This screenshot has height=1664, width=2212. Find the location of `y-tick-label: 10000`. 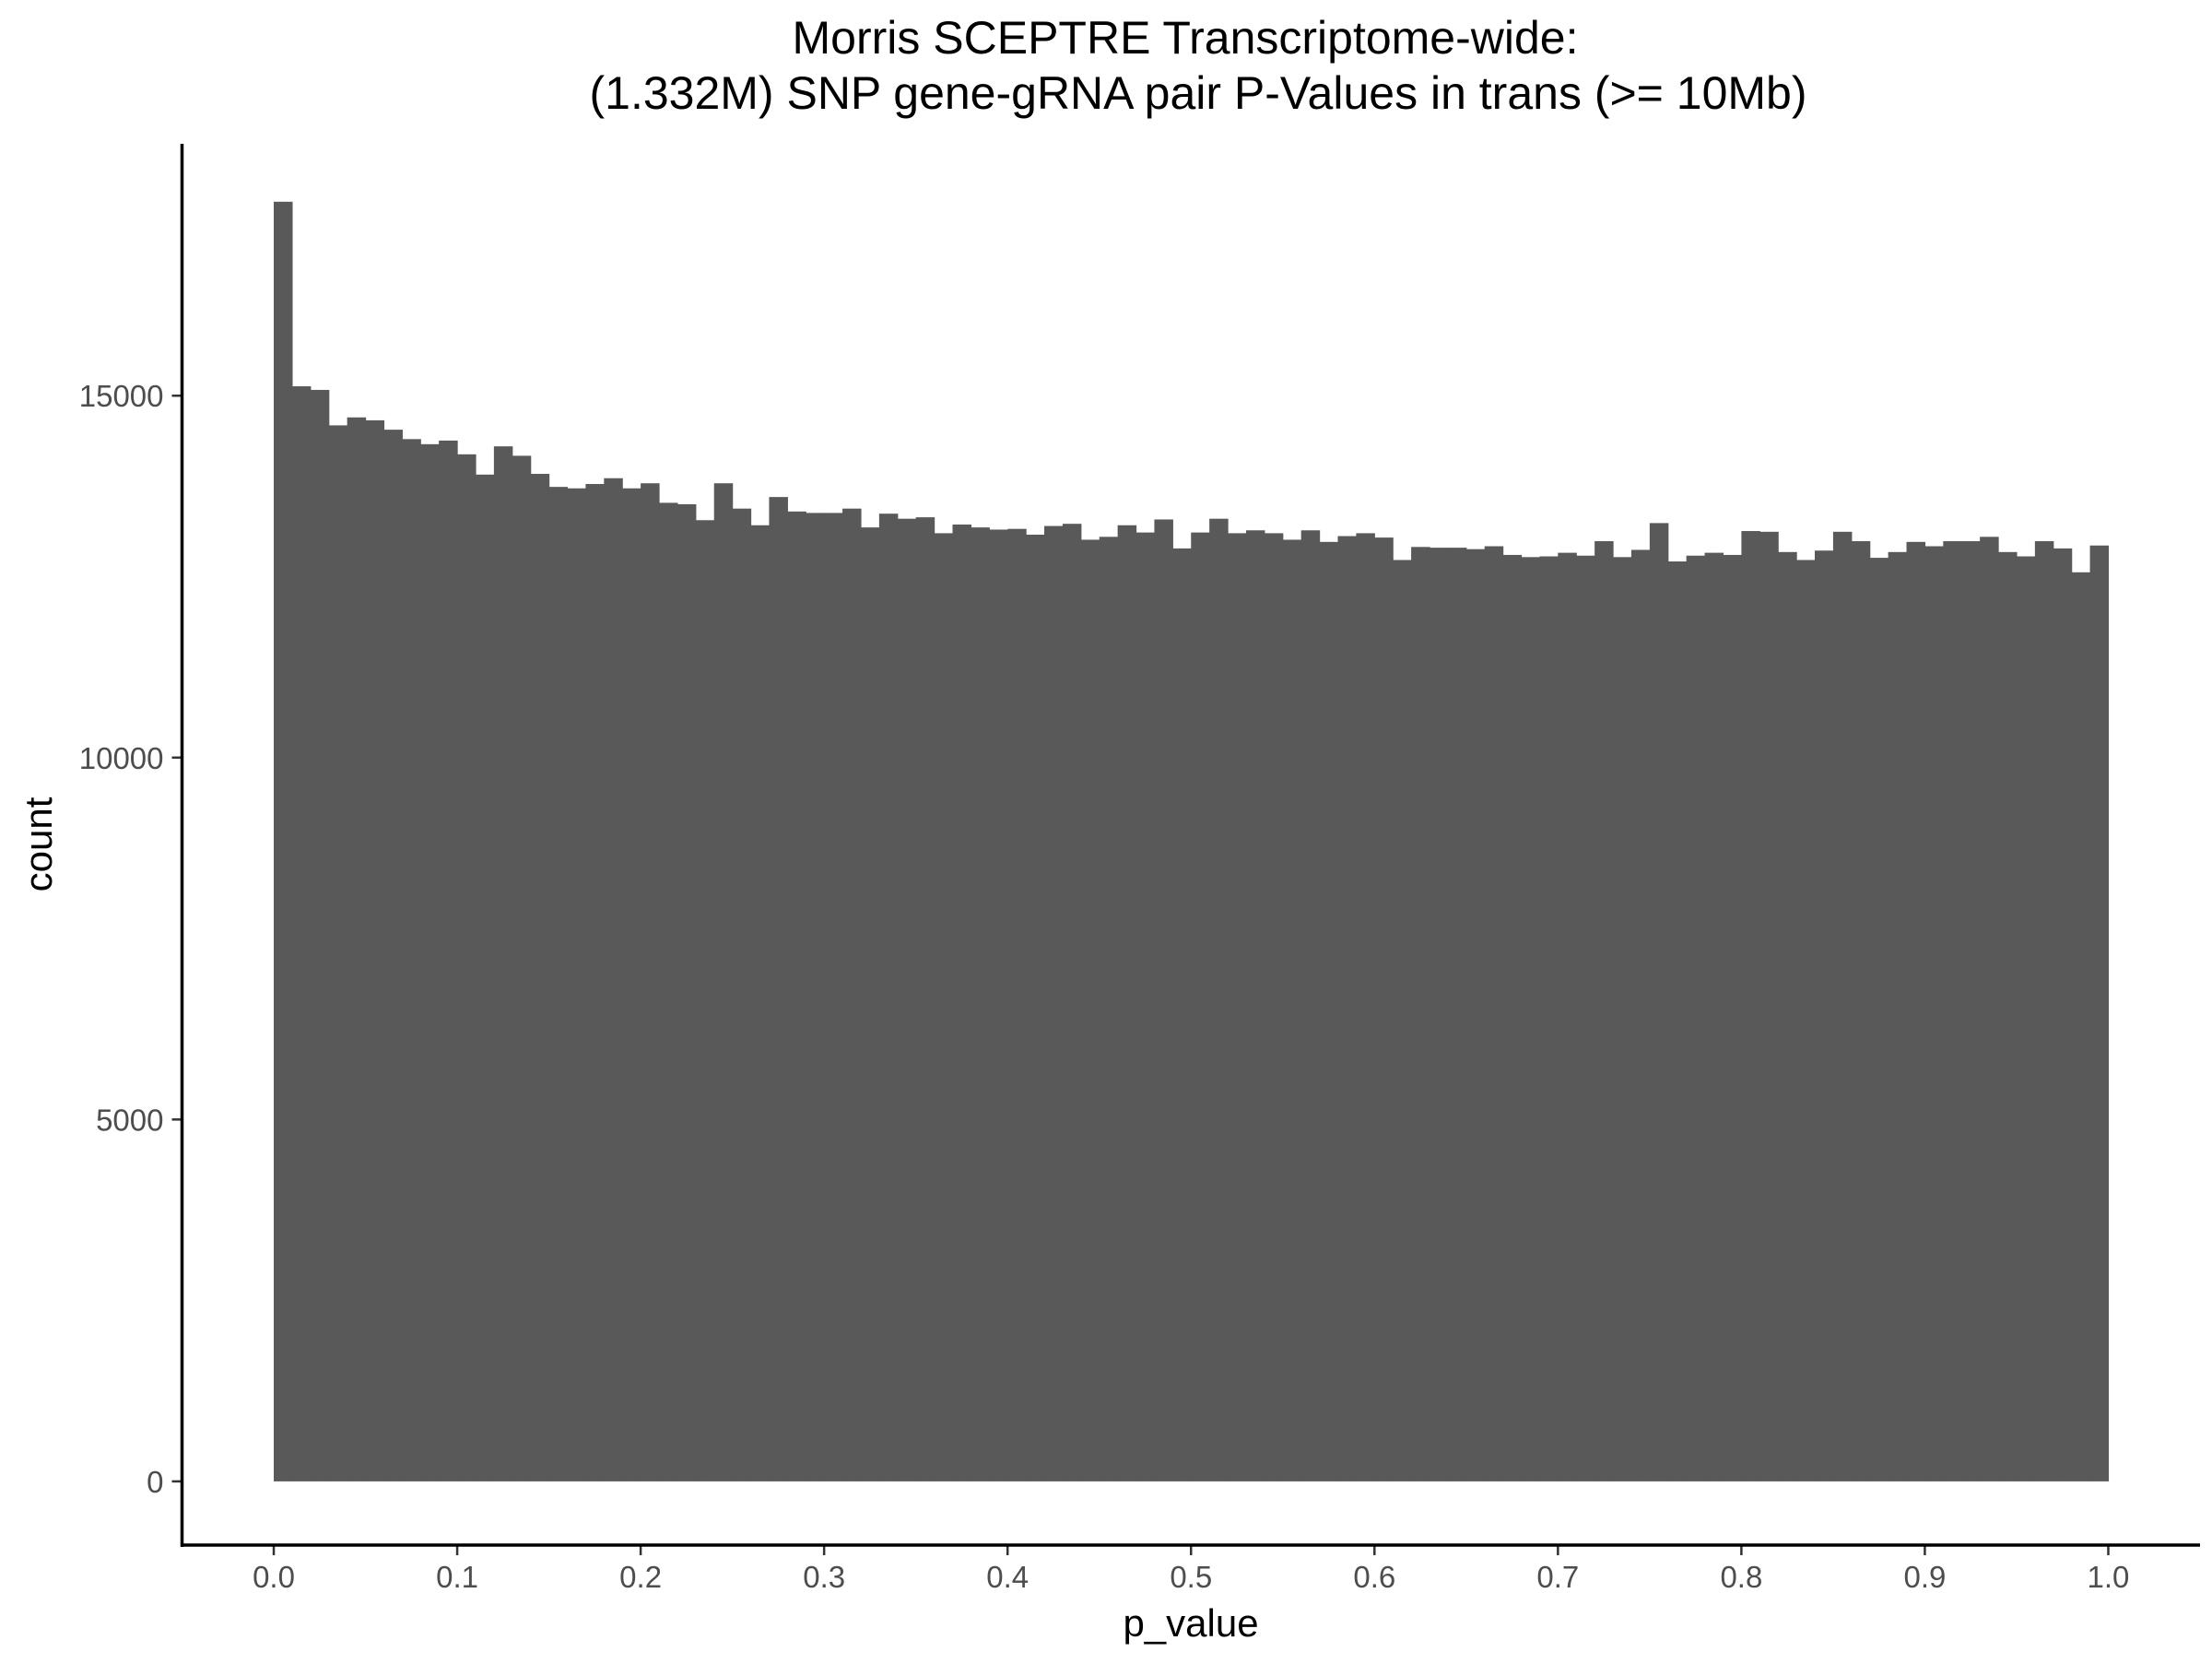

y-tick-label: 10000 is located at coordinates (121, 758).